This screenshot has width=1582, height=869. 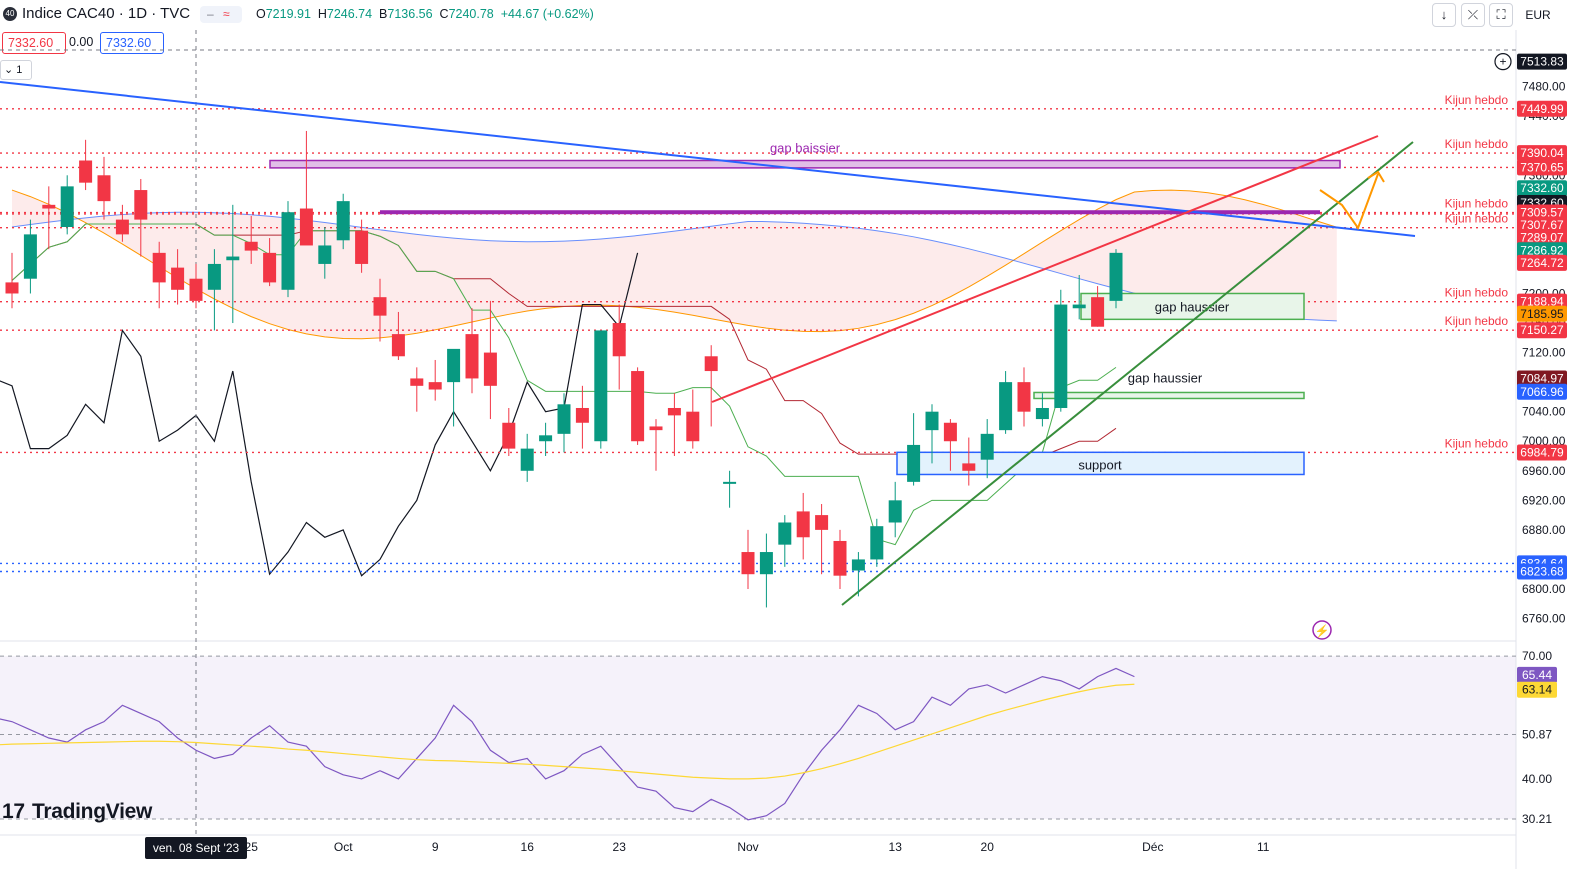 What do you see at coordinates (106, 13) in the screenshot?
I see `symbol-title: Indice CAC40 · 1D · TVC` at bounding box center [106, 13].